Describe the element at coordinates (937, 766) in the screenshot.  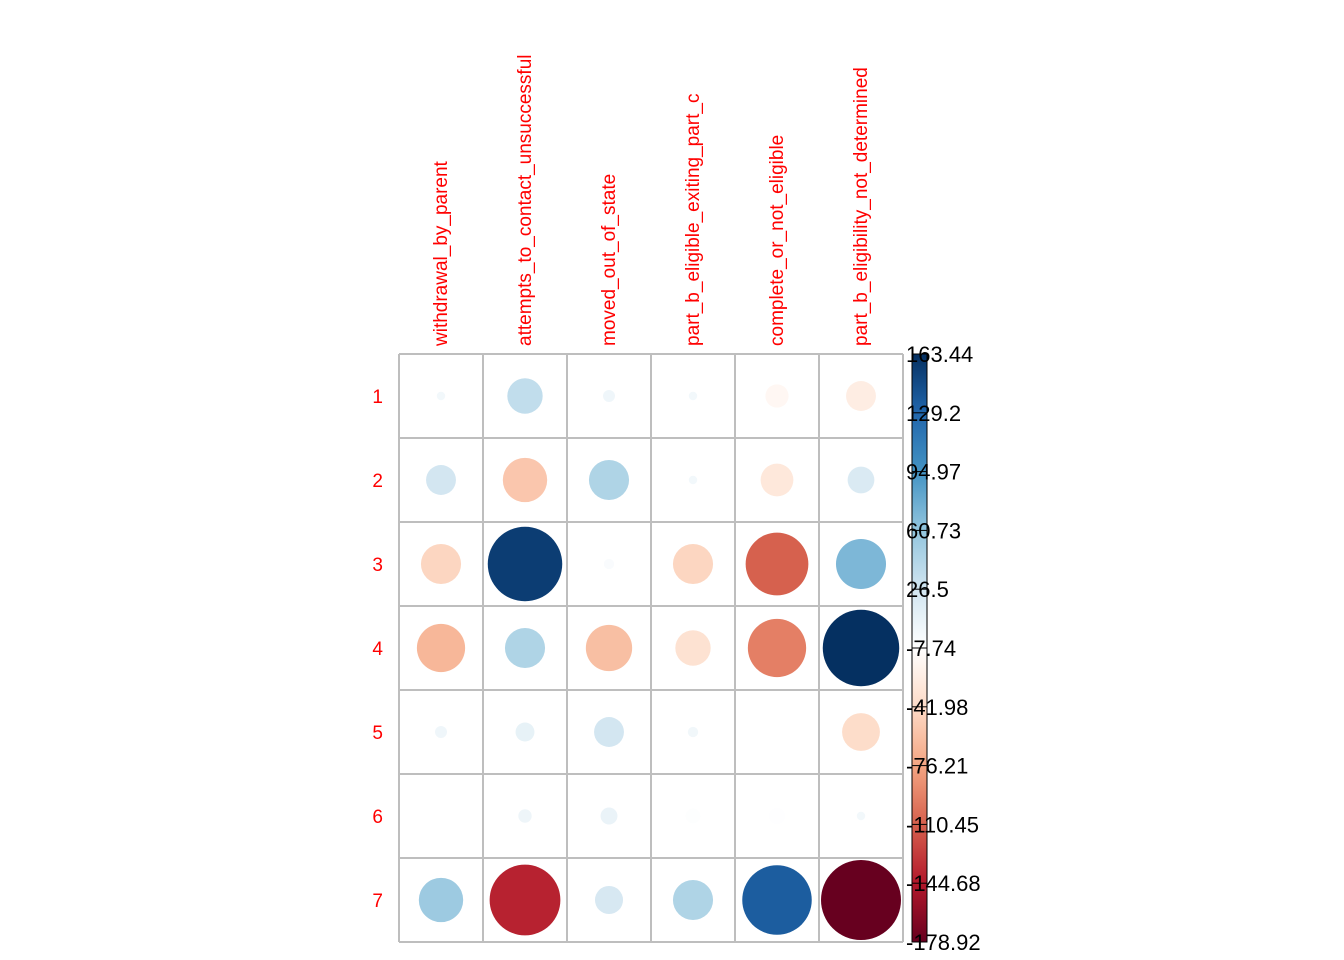
I see `colorbar-tick-label: -76.21` at that location.